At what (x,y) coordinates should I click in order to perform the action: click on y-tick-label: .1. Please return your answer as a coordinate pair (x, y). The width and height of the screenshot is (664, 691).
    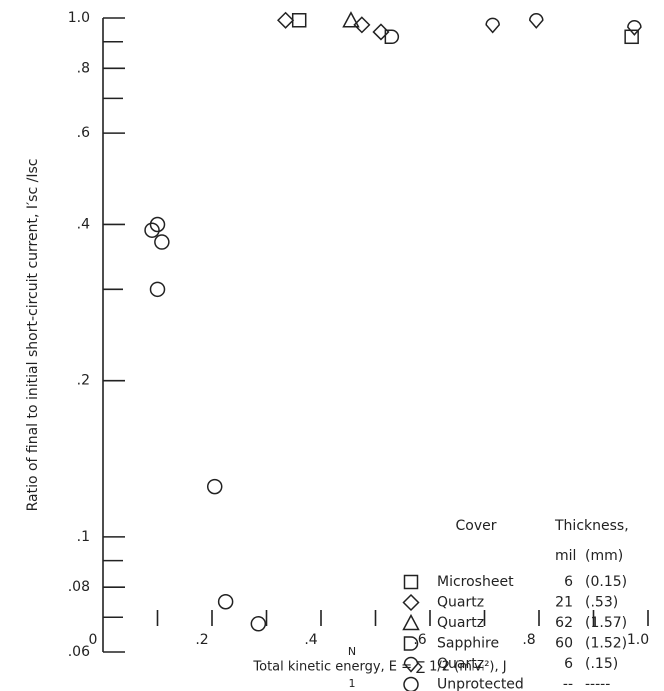
    Looking at the image, I should click on (83, 537).